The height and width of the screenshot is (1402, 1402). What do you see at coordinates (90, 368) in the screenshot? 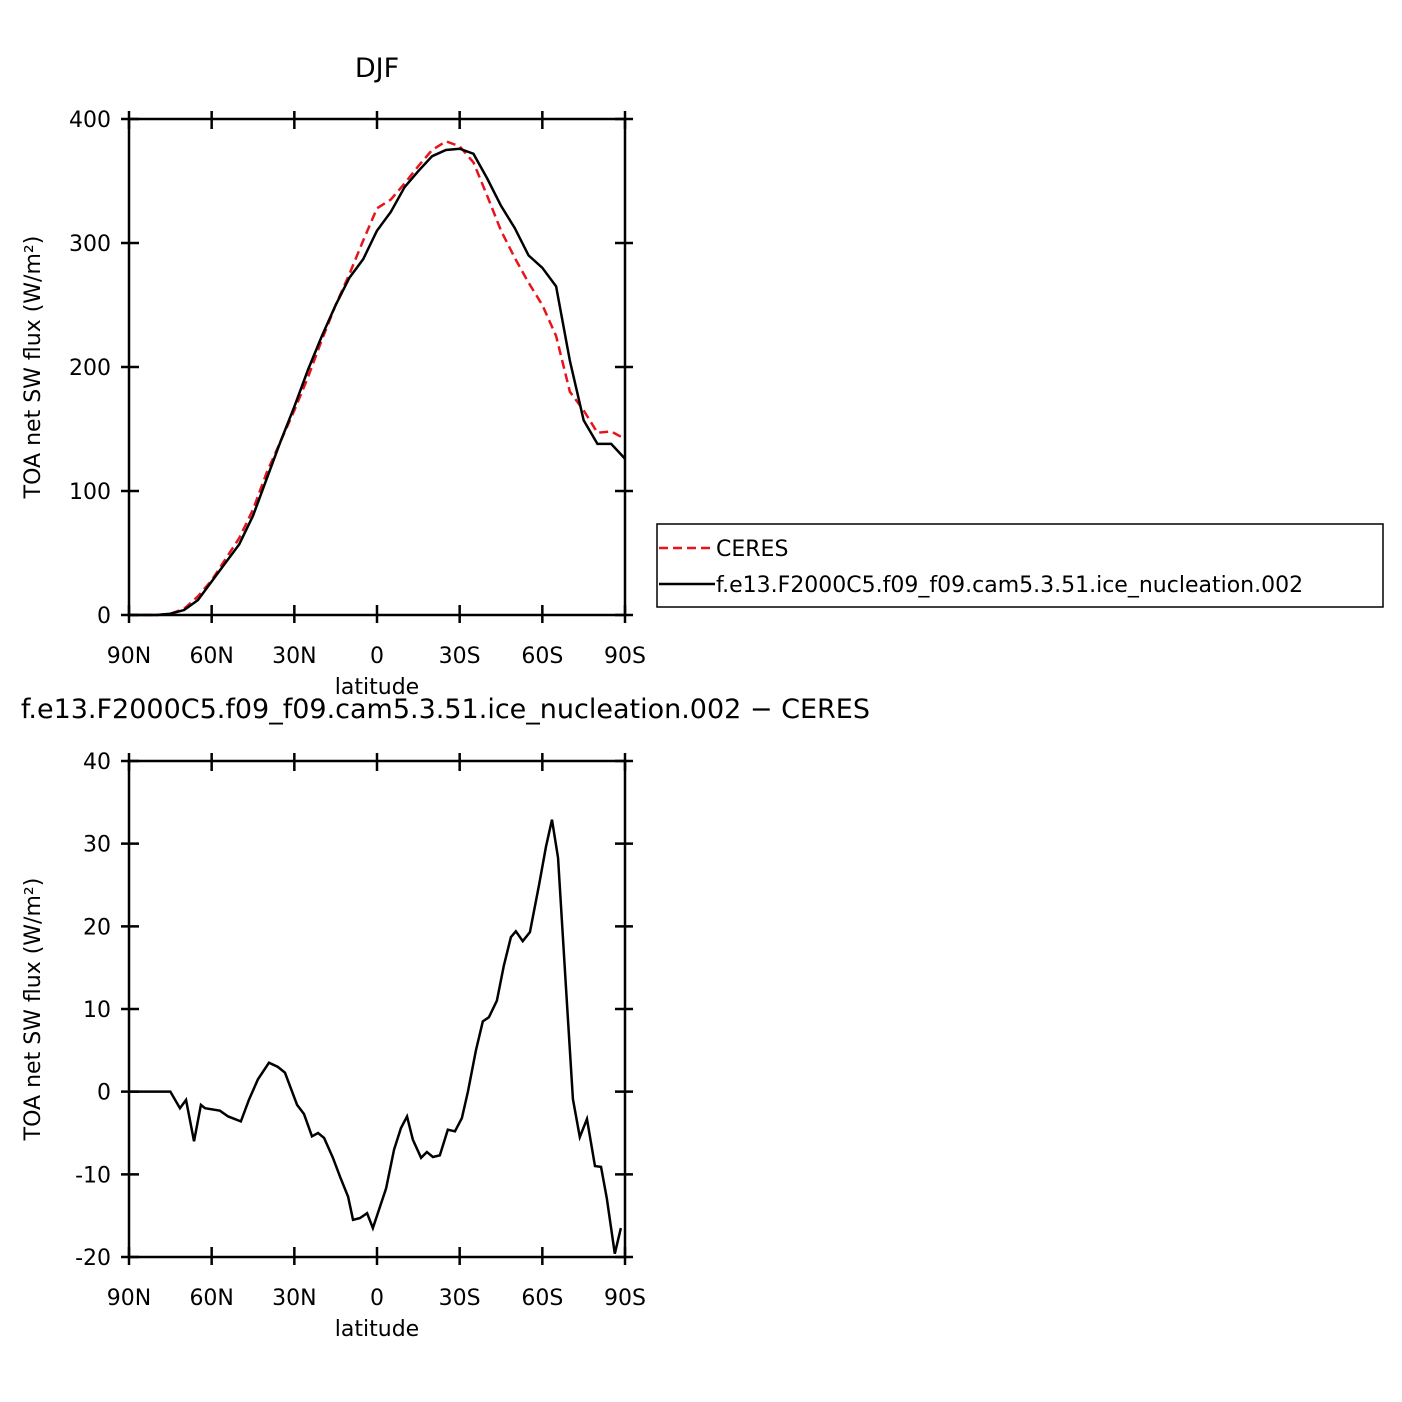
I see `y-tick-label: 200` at bounding box center [90, 368].